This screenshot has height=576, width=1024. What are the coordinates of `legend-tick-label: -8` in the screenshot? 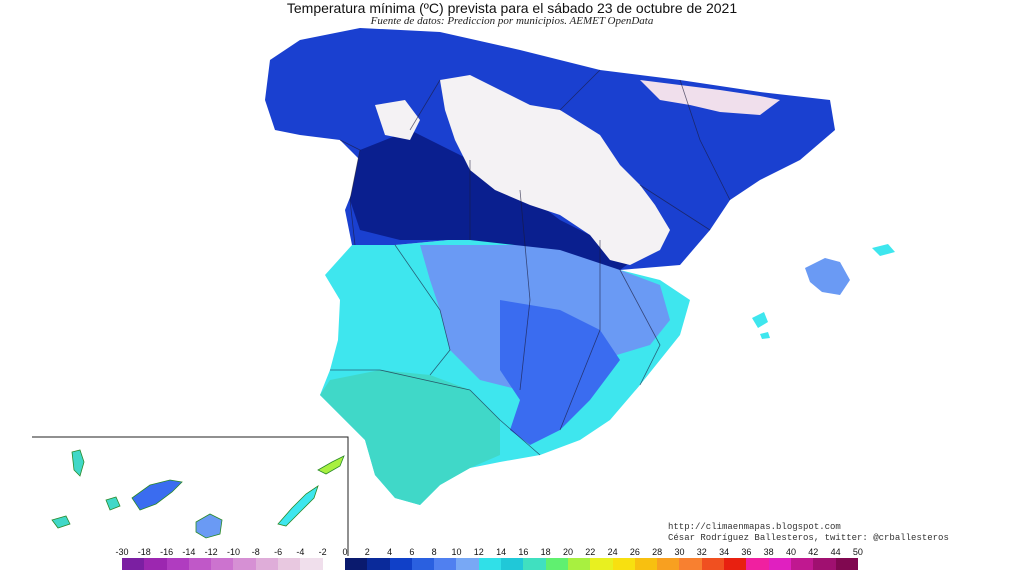 It's located at (255, 552).